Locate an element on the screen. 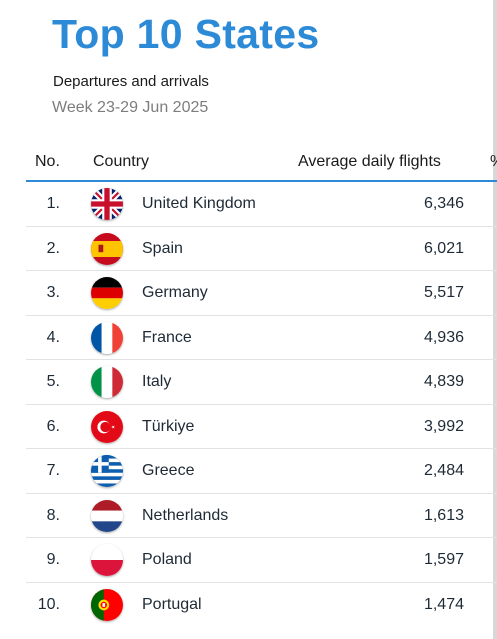 This screenshot has width=497, height=639. table-row: 1. United Kingdom 6,346 is located at coordinates (261, 204).